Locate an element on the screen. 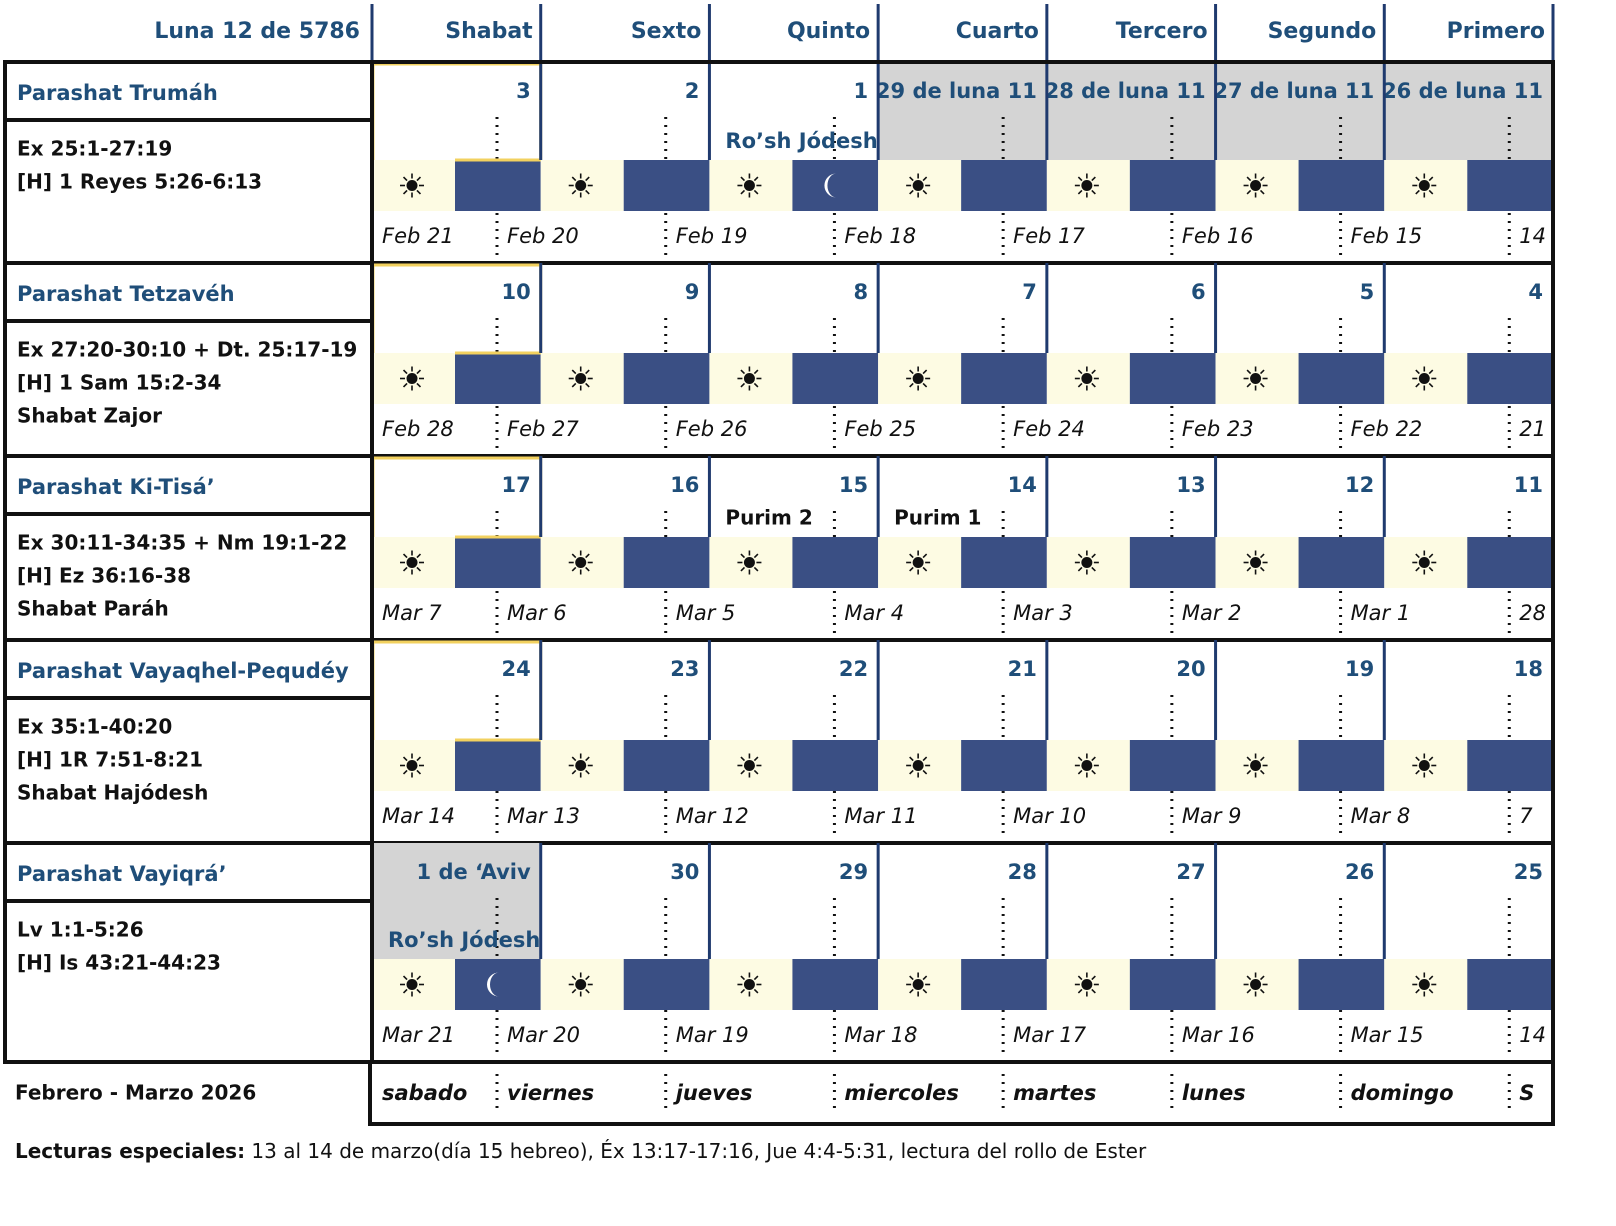 This screenshot has height=1226, width=1616. parashah-name: Parashat Vayiqrá’ is located at coordinates (122, 874).